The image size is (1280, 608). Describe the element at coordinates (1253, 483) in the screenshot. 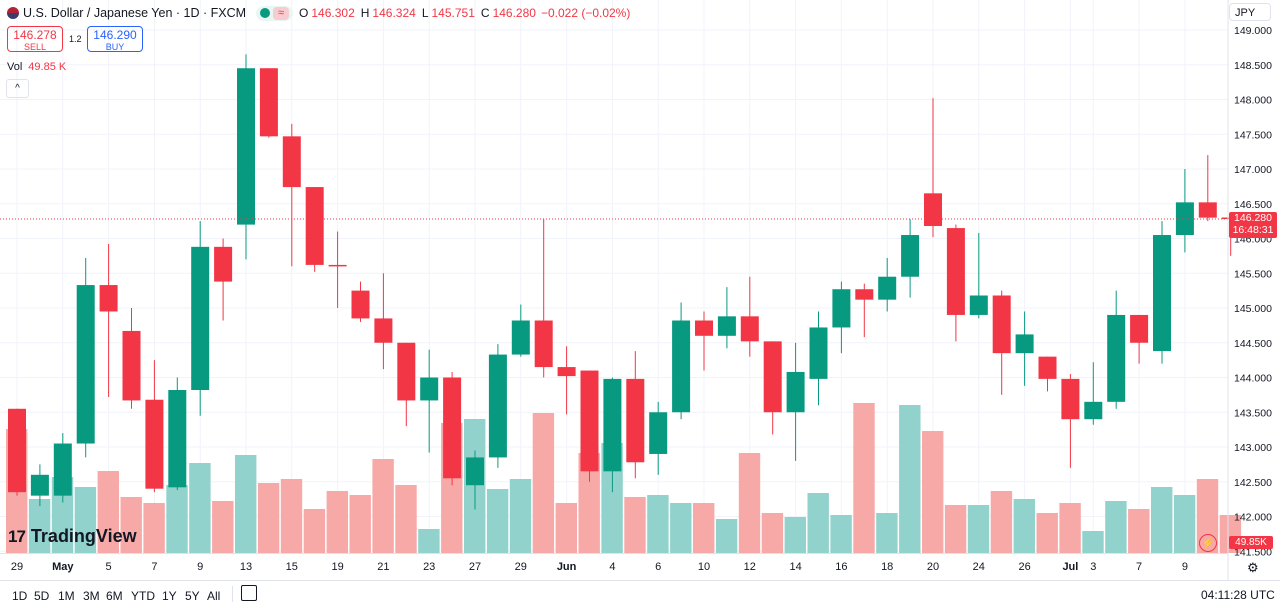

I see `price-tick-label: 142.500` at that location.